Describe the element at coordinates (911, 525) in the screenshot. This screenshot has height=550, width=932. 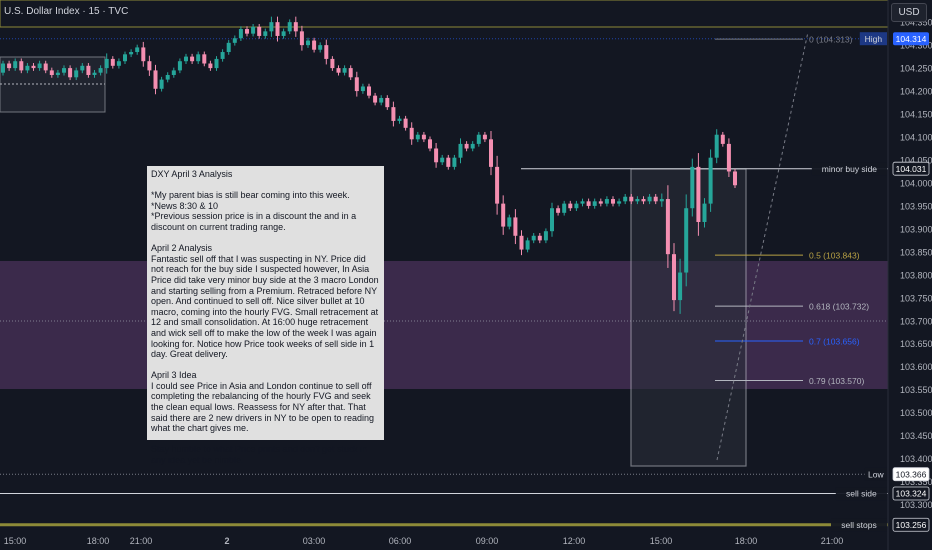
I see `price-tag-value-4: 103.256` at that location.